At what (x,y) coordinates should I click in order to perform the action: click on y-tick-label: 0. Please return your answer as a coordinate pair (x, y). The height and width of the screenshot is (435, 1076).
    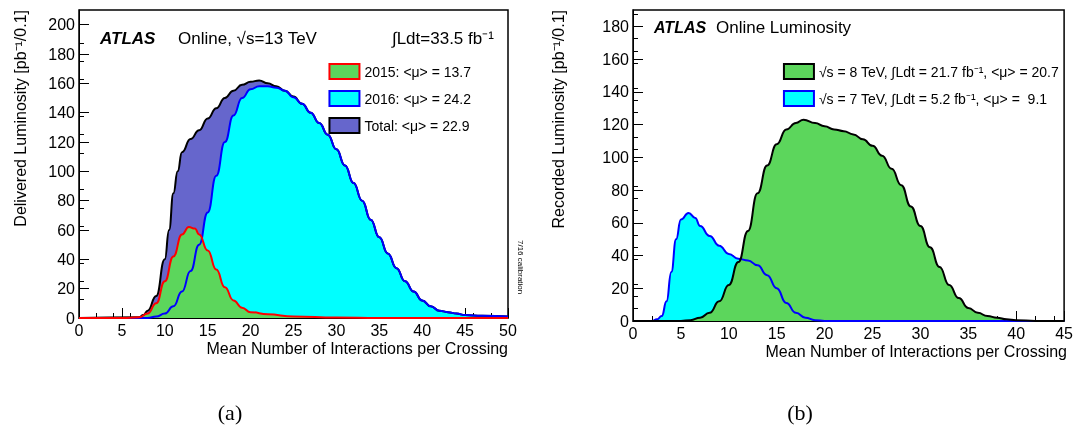
    Looking at the image, I should click on (71, 318).